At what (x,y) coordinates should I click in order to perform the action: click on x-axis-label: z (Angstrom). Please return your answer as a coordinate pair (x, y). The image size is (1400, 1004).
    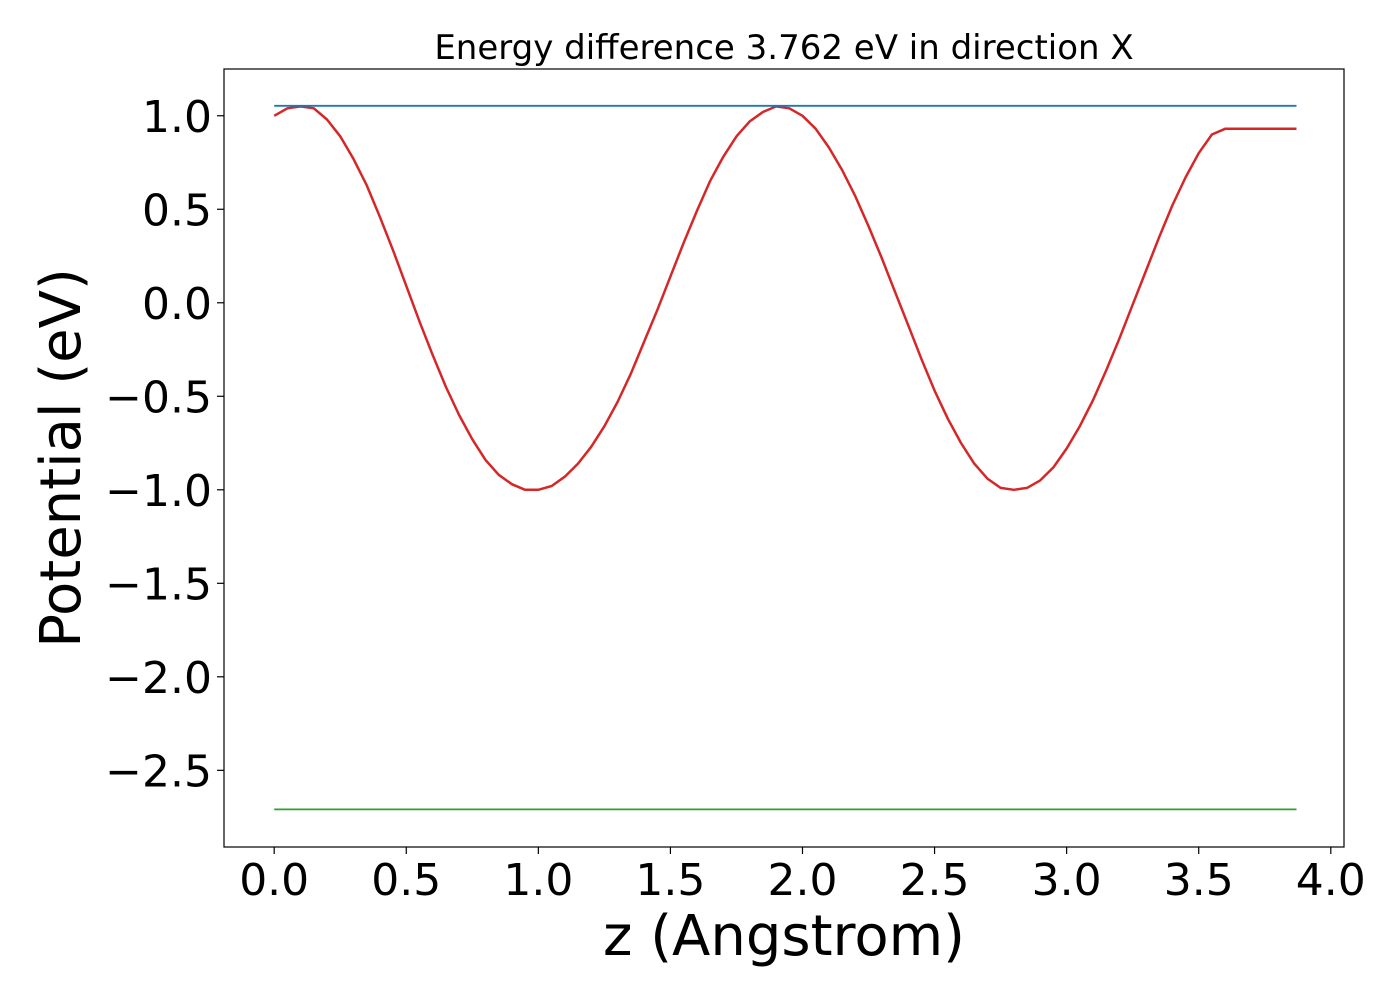
    Looking at the image, I should click on (784, 936).